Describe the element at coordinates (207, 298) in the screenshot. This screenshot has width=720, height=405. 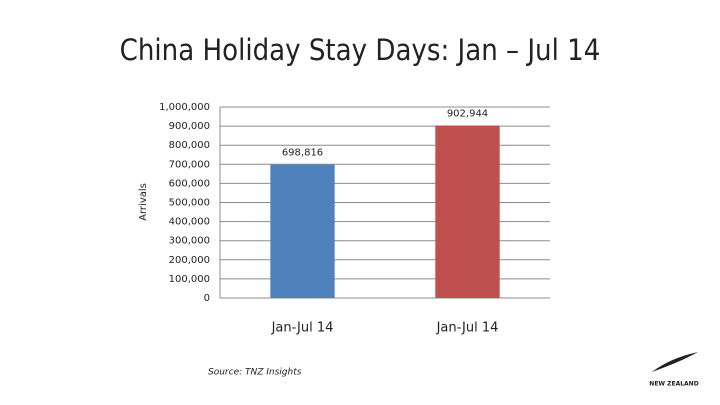
I see `y-tick-label: 0` at that location.